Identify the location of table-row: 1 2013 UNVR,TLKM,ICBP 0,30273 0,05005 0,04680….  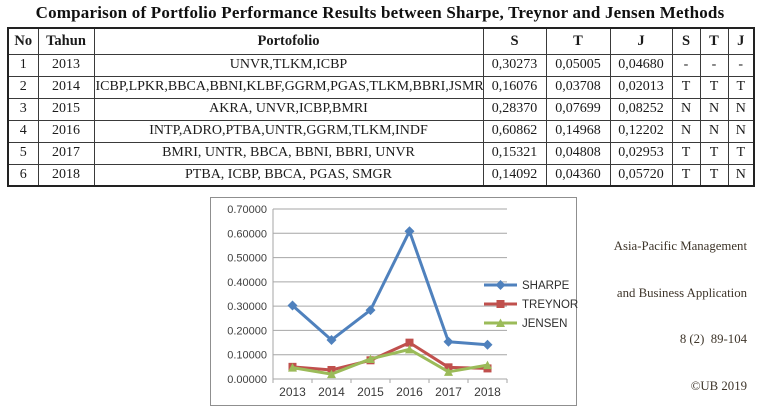
(381, 65).